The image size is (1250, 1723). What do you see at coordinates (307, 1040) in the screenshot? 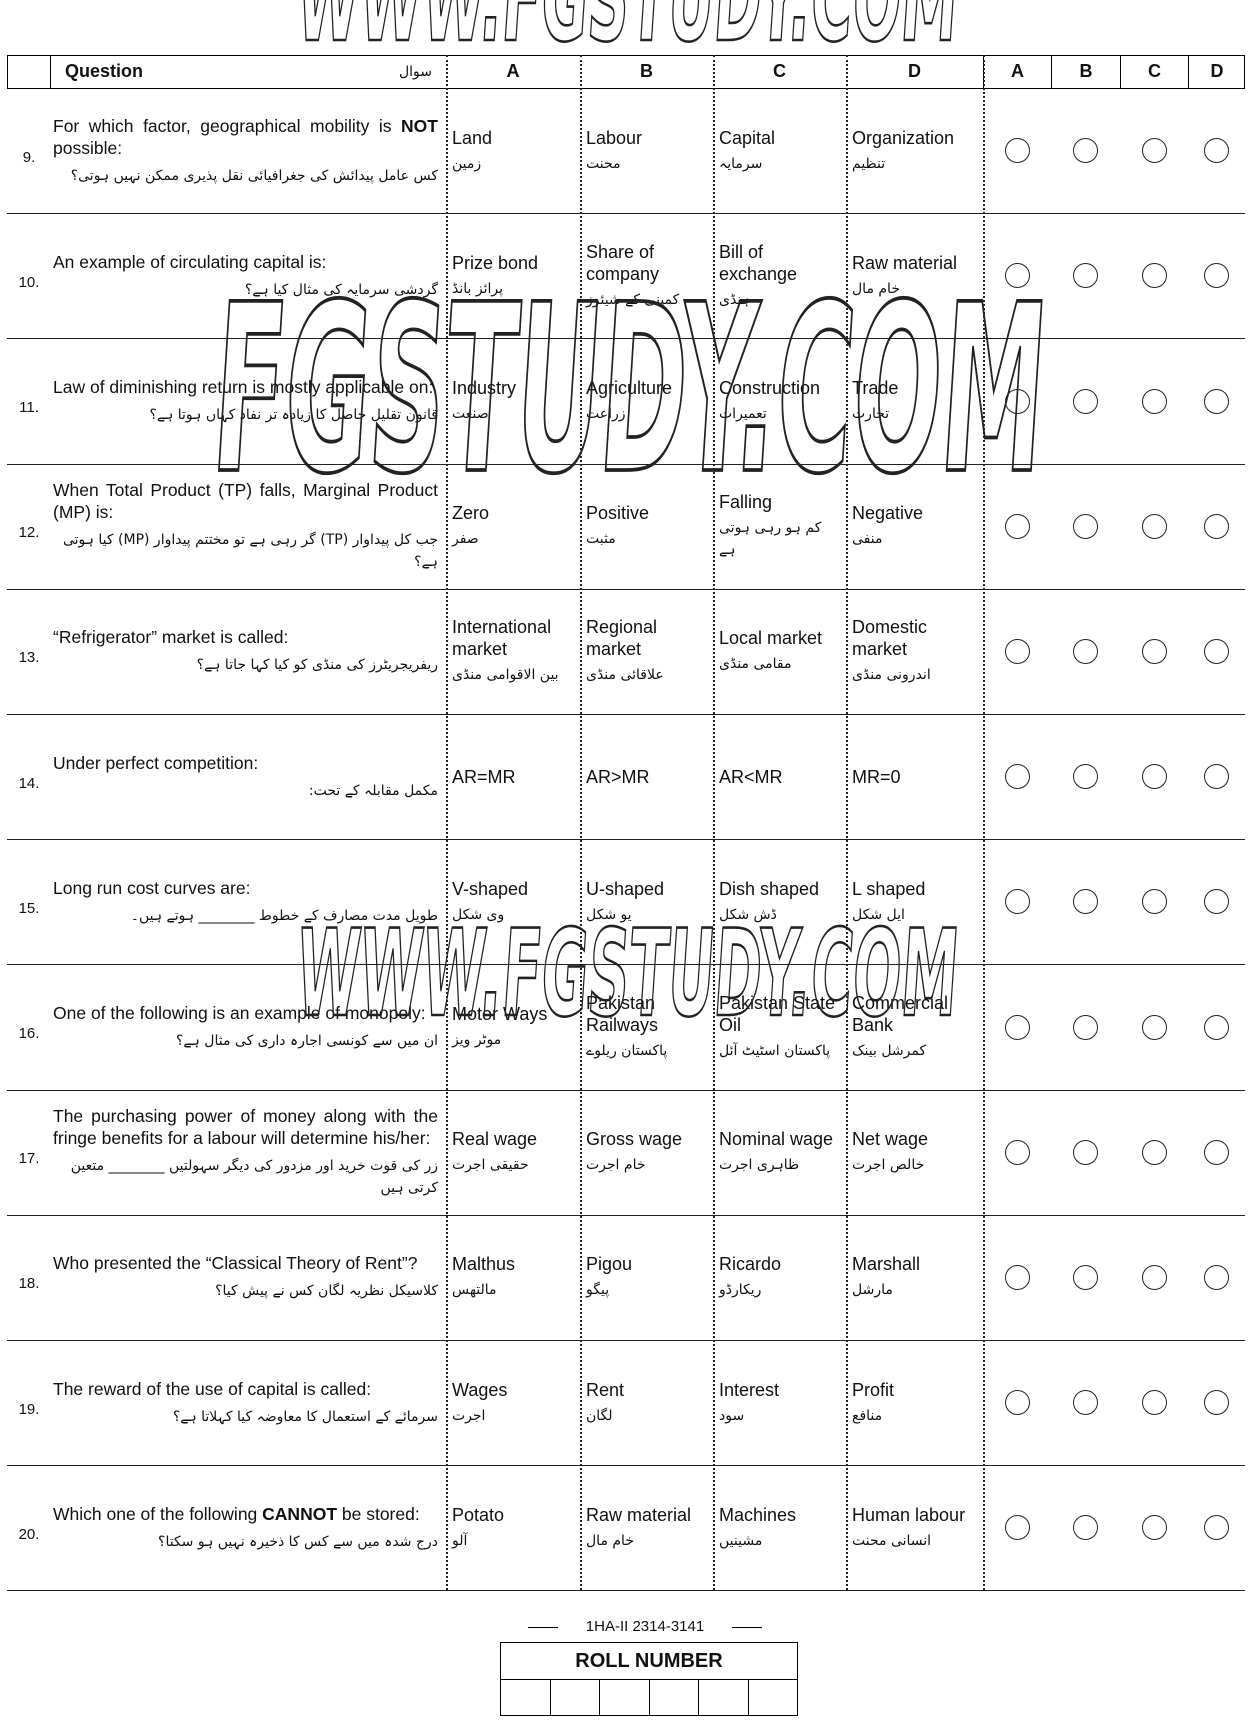
I see `question-urdu: ان میں سے کونسی اجارہ داری کی مثال ہے؟` at bounding box center [307, 1040].